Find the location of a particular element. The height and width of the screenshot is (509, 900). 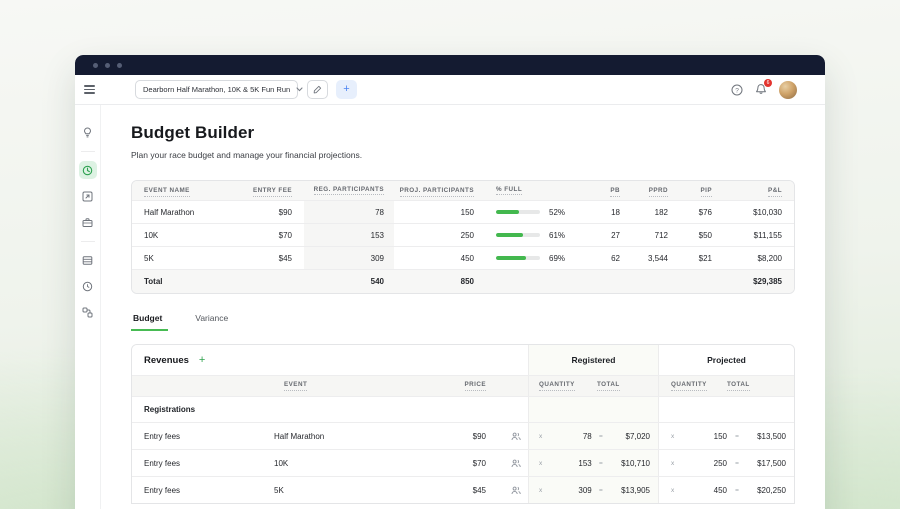

col-header-event-name: EVENT NAME is located at coordinates (187, 192).